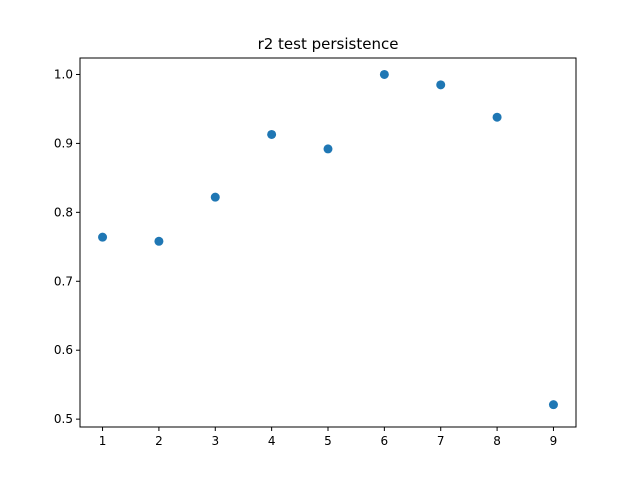 Image resolution: width=640 pixels, height=480 pixels. I want to click on x-tick-label: 4, so click(272, 441).